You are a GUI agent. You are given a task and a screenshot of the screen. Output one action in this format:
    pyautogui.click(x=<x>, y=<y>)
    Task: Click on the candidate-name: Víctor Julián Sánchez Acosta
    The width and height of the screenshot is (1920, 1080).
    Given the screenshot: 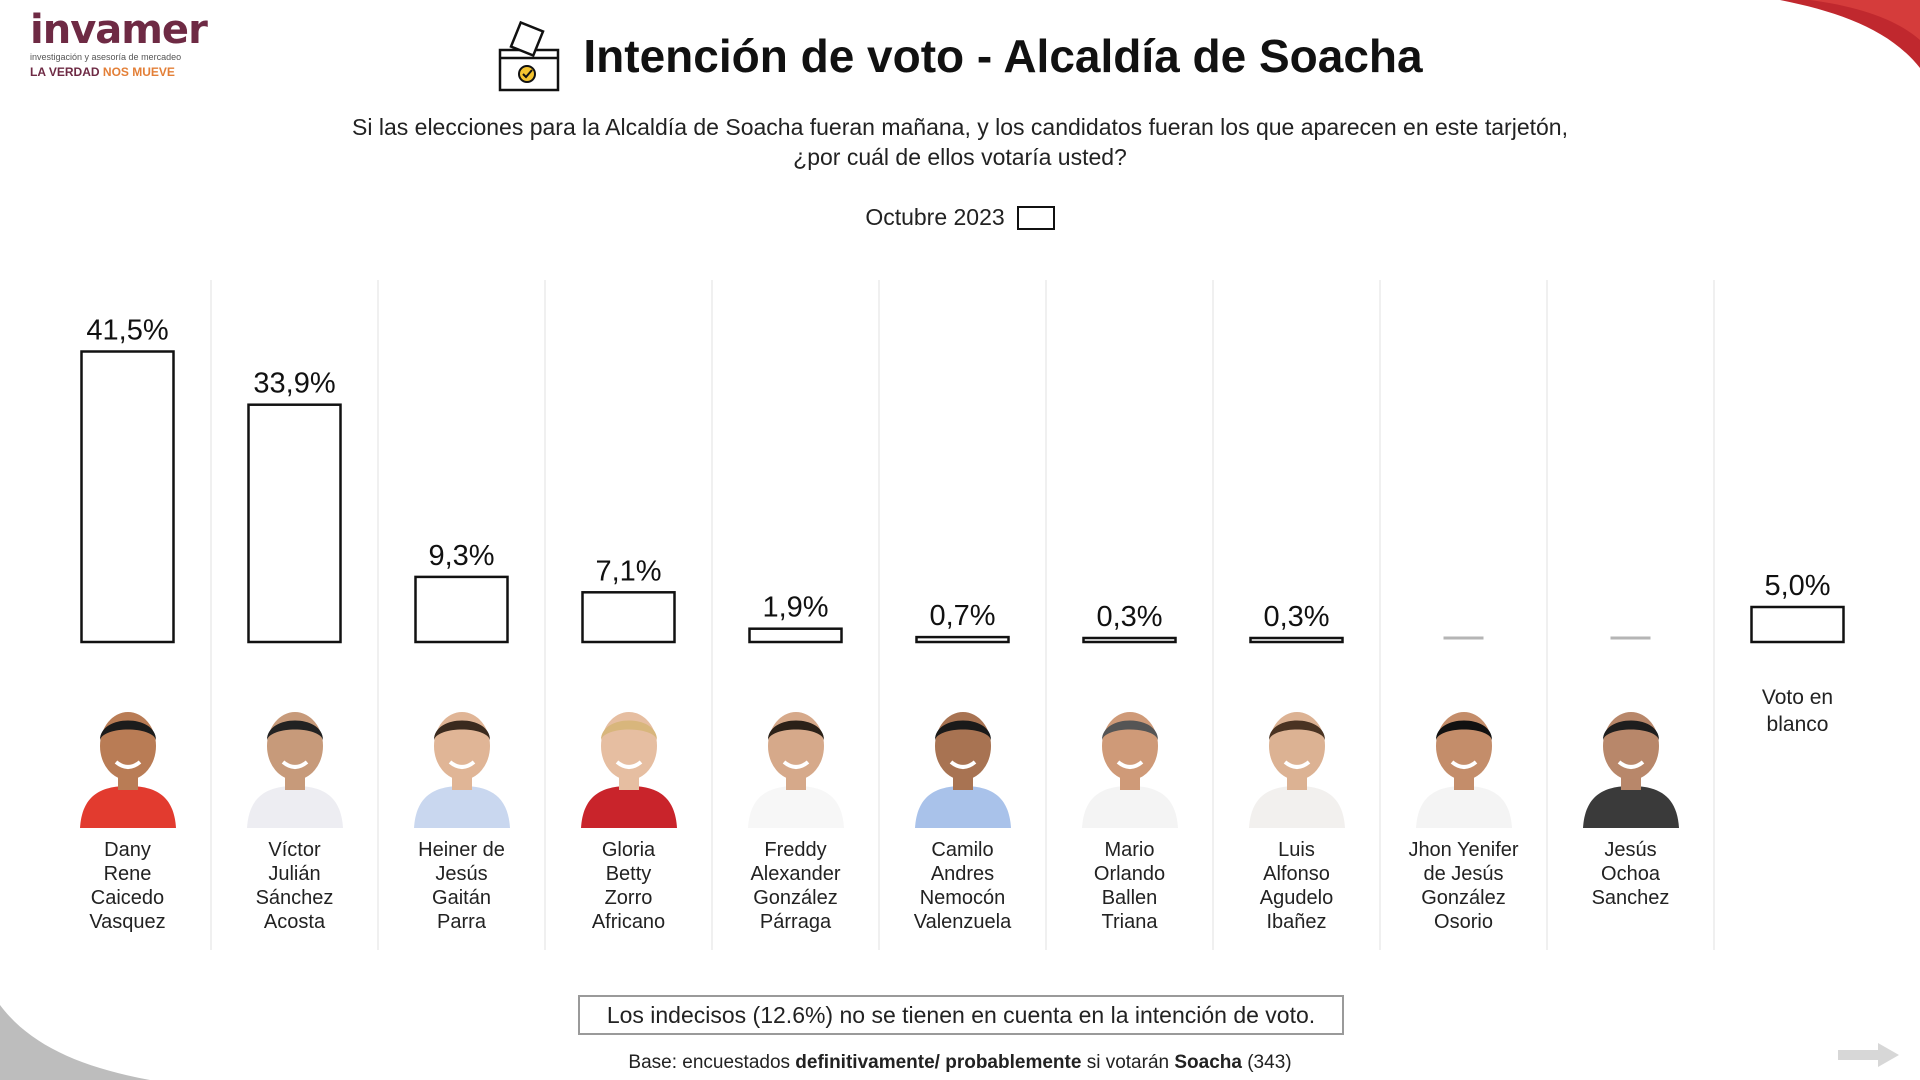 What is the action you would take?
    pyautogui.click(x=295, y=886)
    